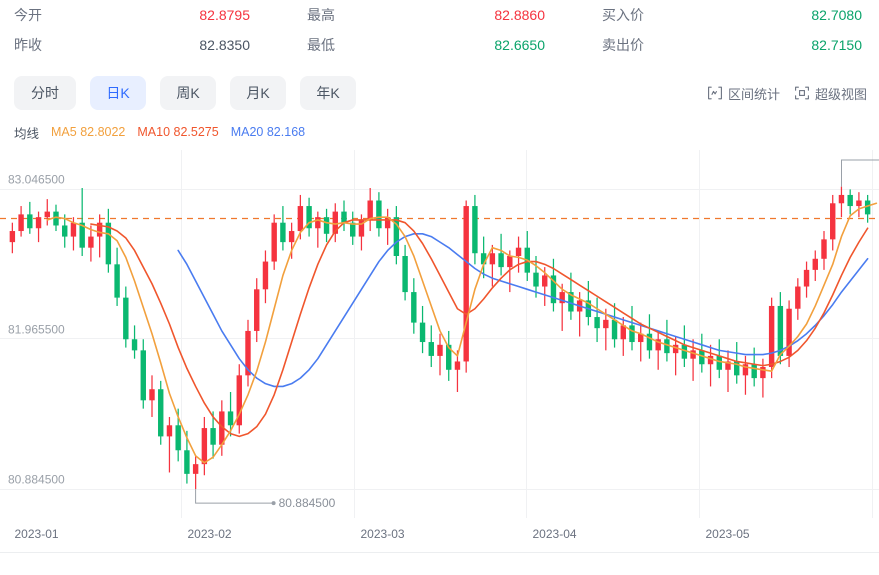 The image size is (879, 575). I want to click on low-annotation: 80.884500, so click(265, 499).